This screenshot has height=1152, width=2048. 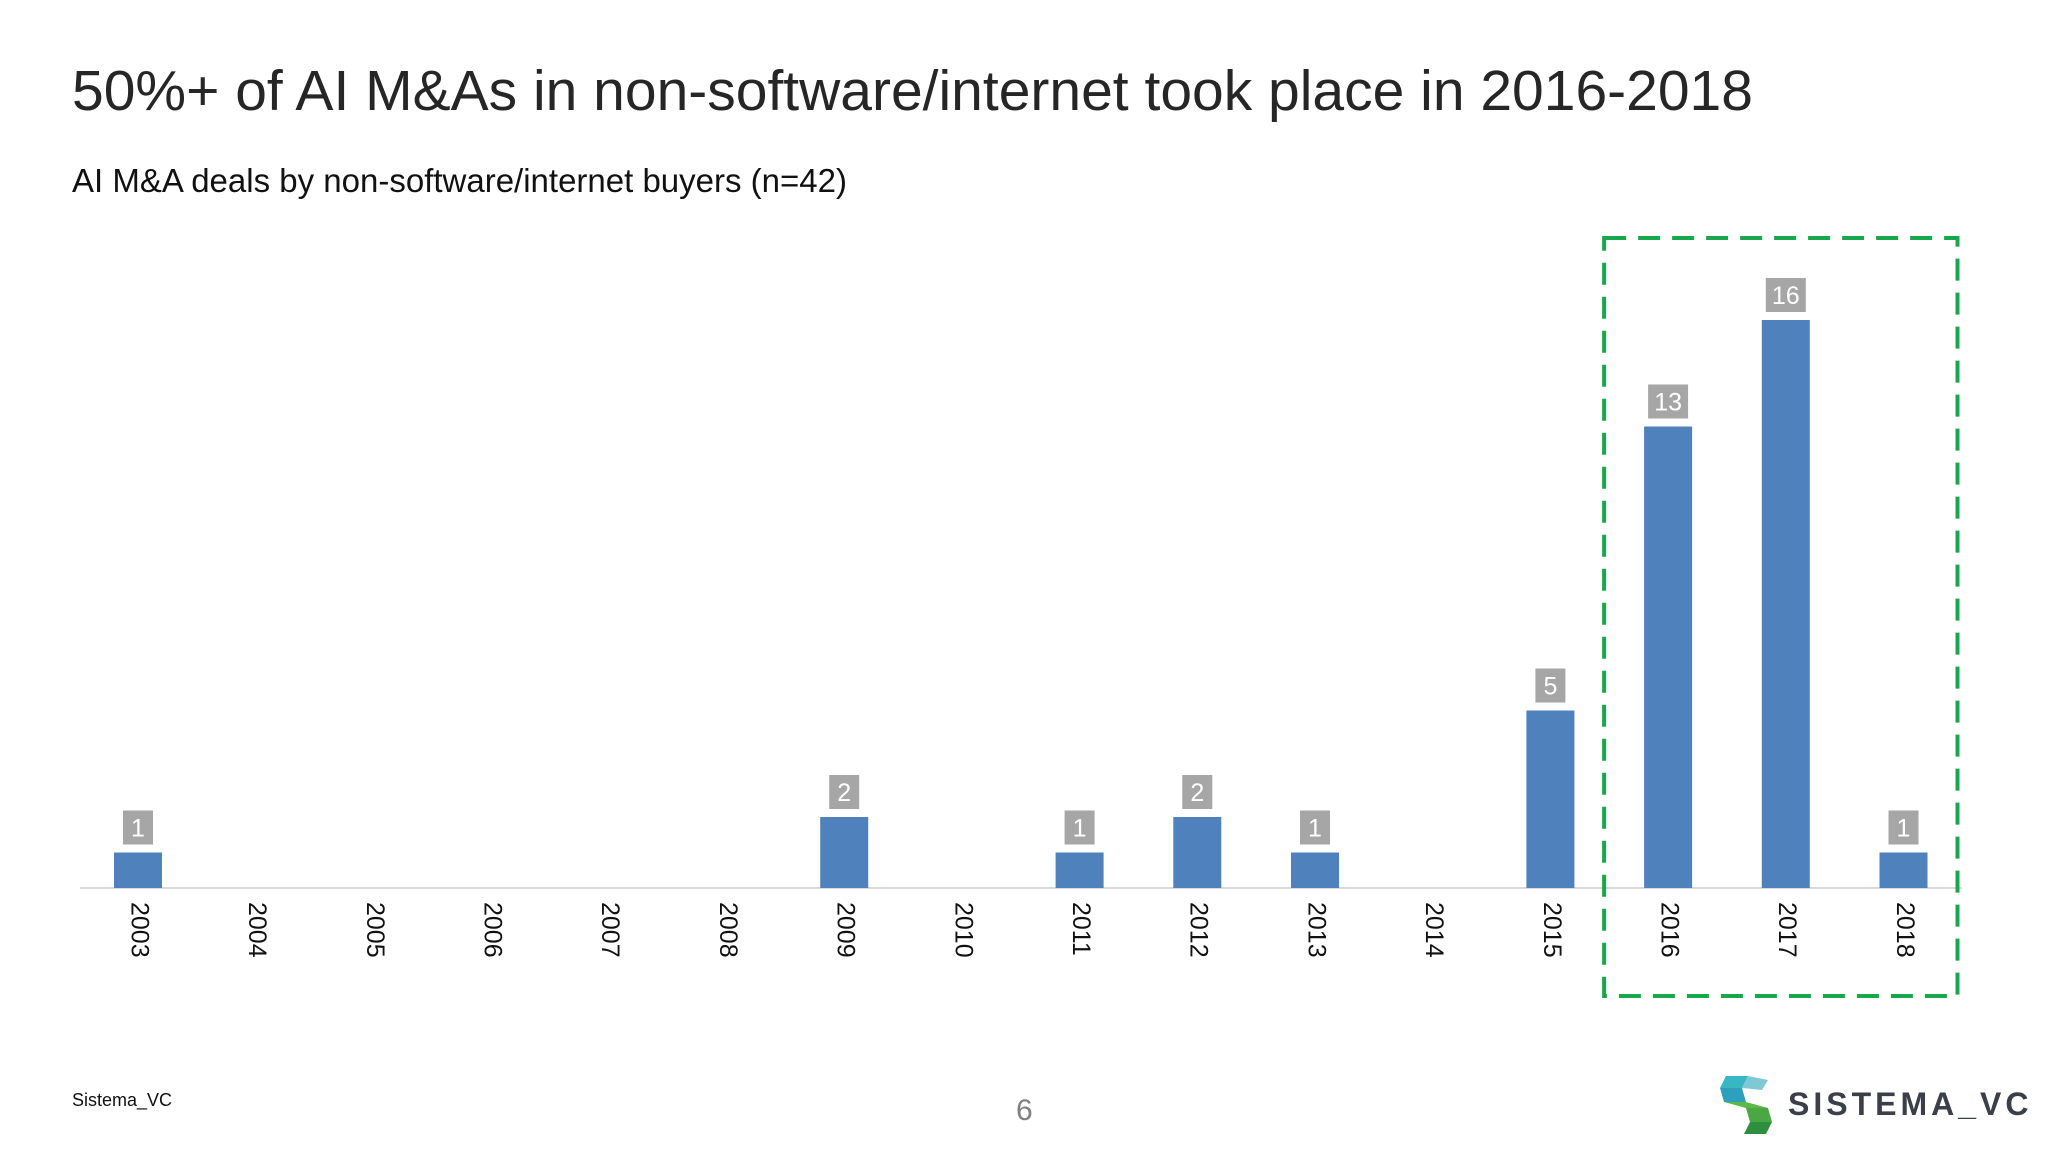 I want to click on tick-label-2016: 2016, so click(x=1669, y=930).